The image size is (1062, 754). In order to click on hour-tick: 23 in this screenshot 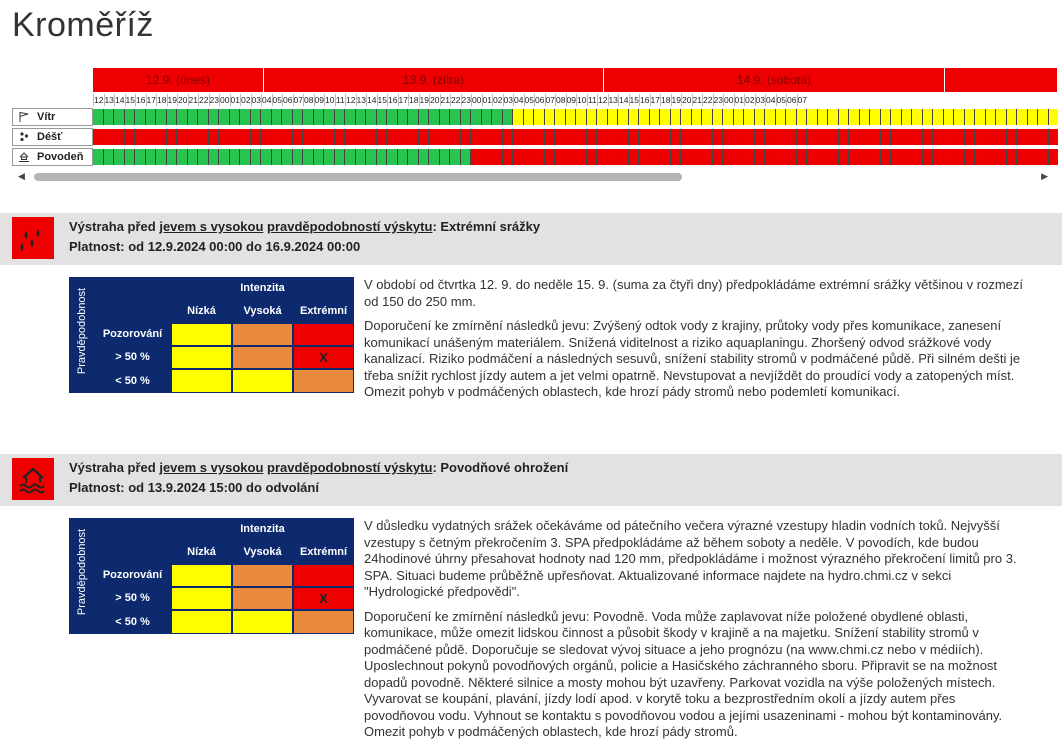, I will do `click(213, 100)`.